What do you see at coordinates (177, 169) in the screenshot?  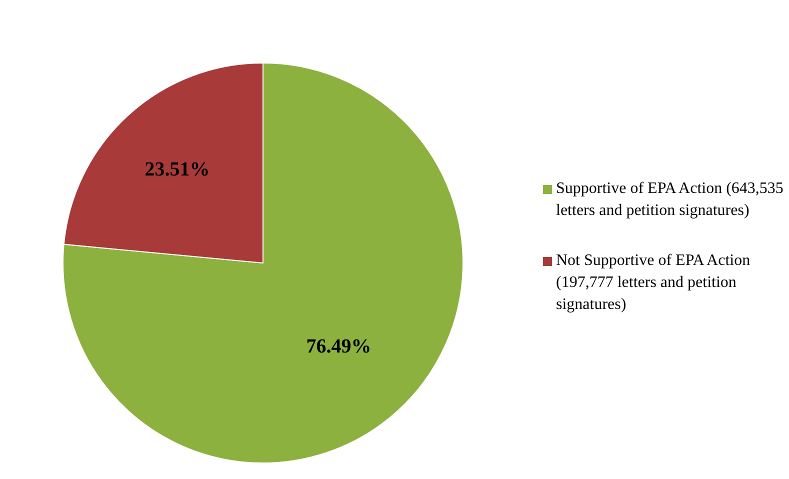 I see `data-label: 23.51%` at bounding box center [177, 169].